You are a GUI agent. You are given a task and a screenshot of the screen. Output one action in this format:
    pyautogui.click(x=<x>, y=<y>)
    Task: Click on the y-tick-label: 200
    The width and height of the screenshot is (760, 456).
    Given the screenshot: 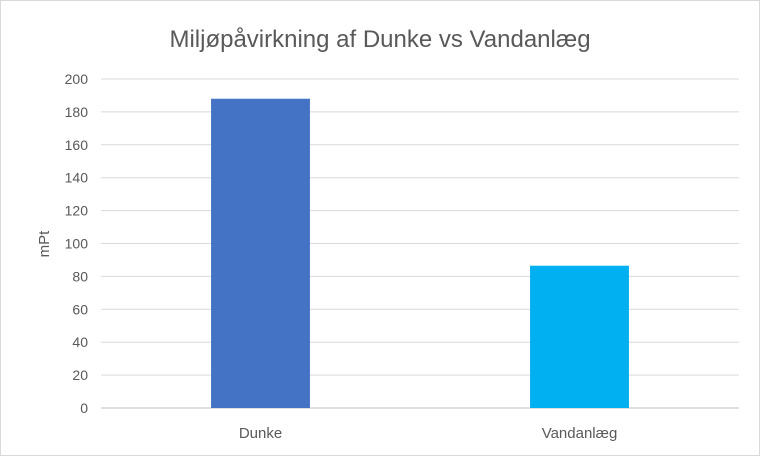 What is the action you would take?
    pyautogui.click(x=77, y=79)
    